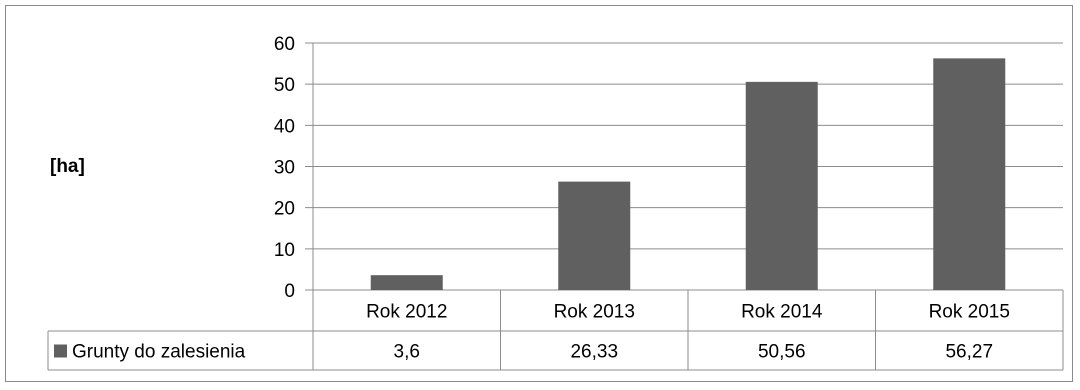 The height and width of the screenshot is (390, 1080). I want to click on category-label: Rok 2012, so click(406, 312).